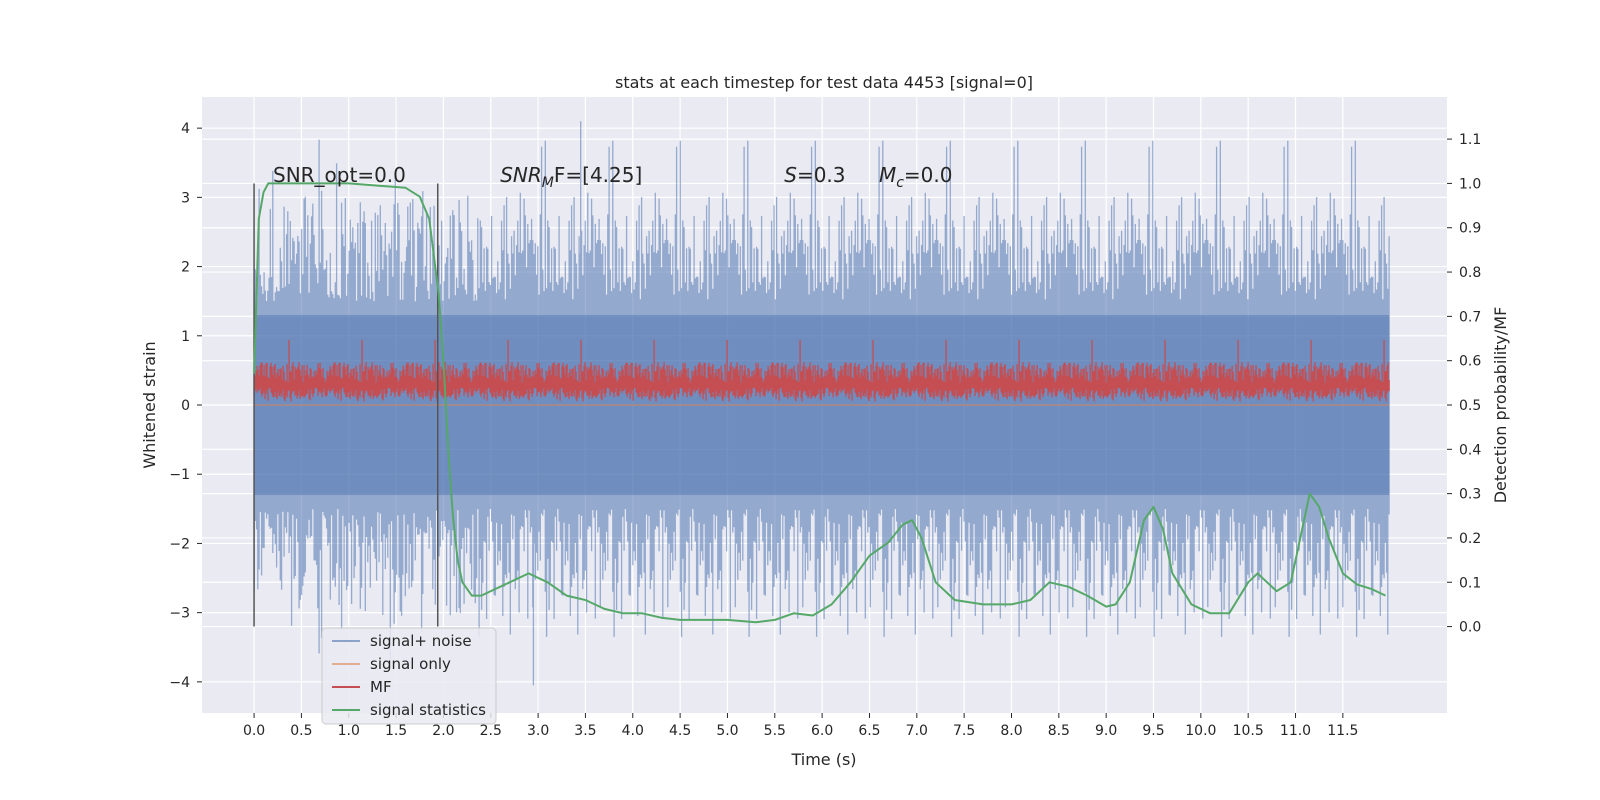 Image resolution: width=1600 pixels, height=800 pixels. I want to click on annotation-s_stat: S=0.3, so click(814, 175).